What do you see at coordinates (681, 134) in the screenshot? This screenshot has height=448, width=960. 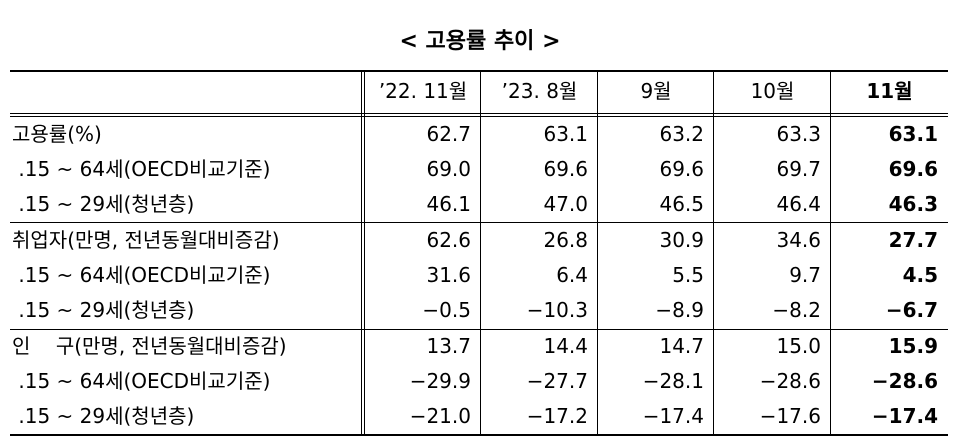 I see `cell: 63.2` at bounding box center [681, 134].